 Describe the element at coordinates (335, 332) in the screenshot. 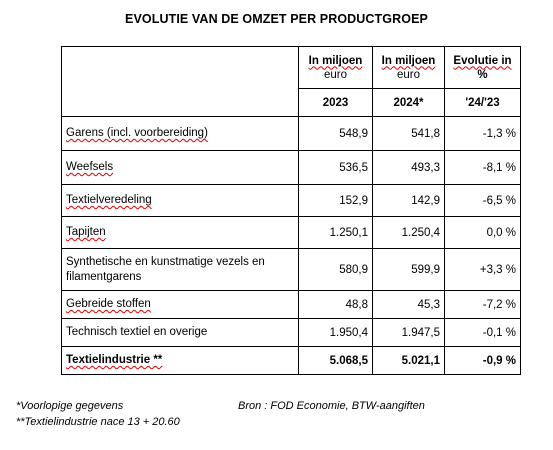

I see `value-2023: 1.950,4` at that location.